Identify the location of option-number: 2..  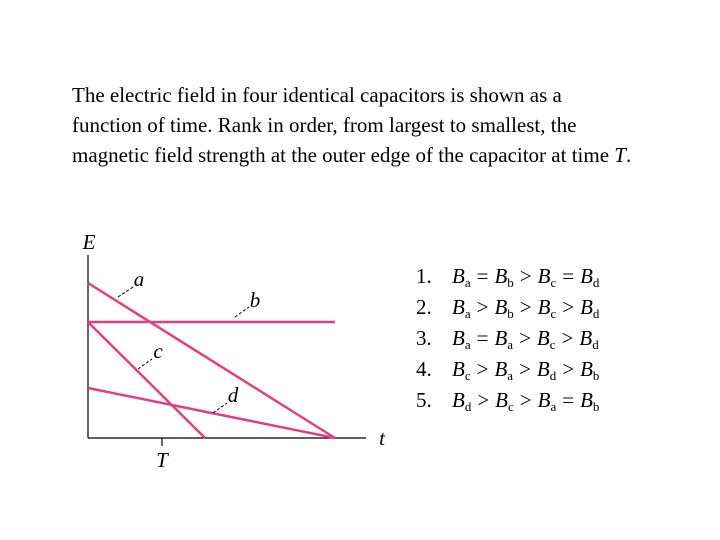
(424, 307).